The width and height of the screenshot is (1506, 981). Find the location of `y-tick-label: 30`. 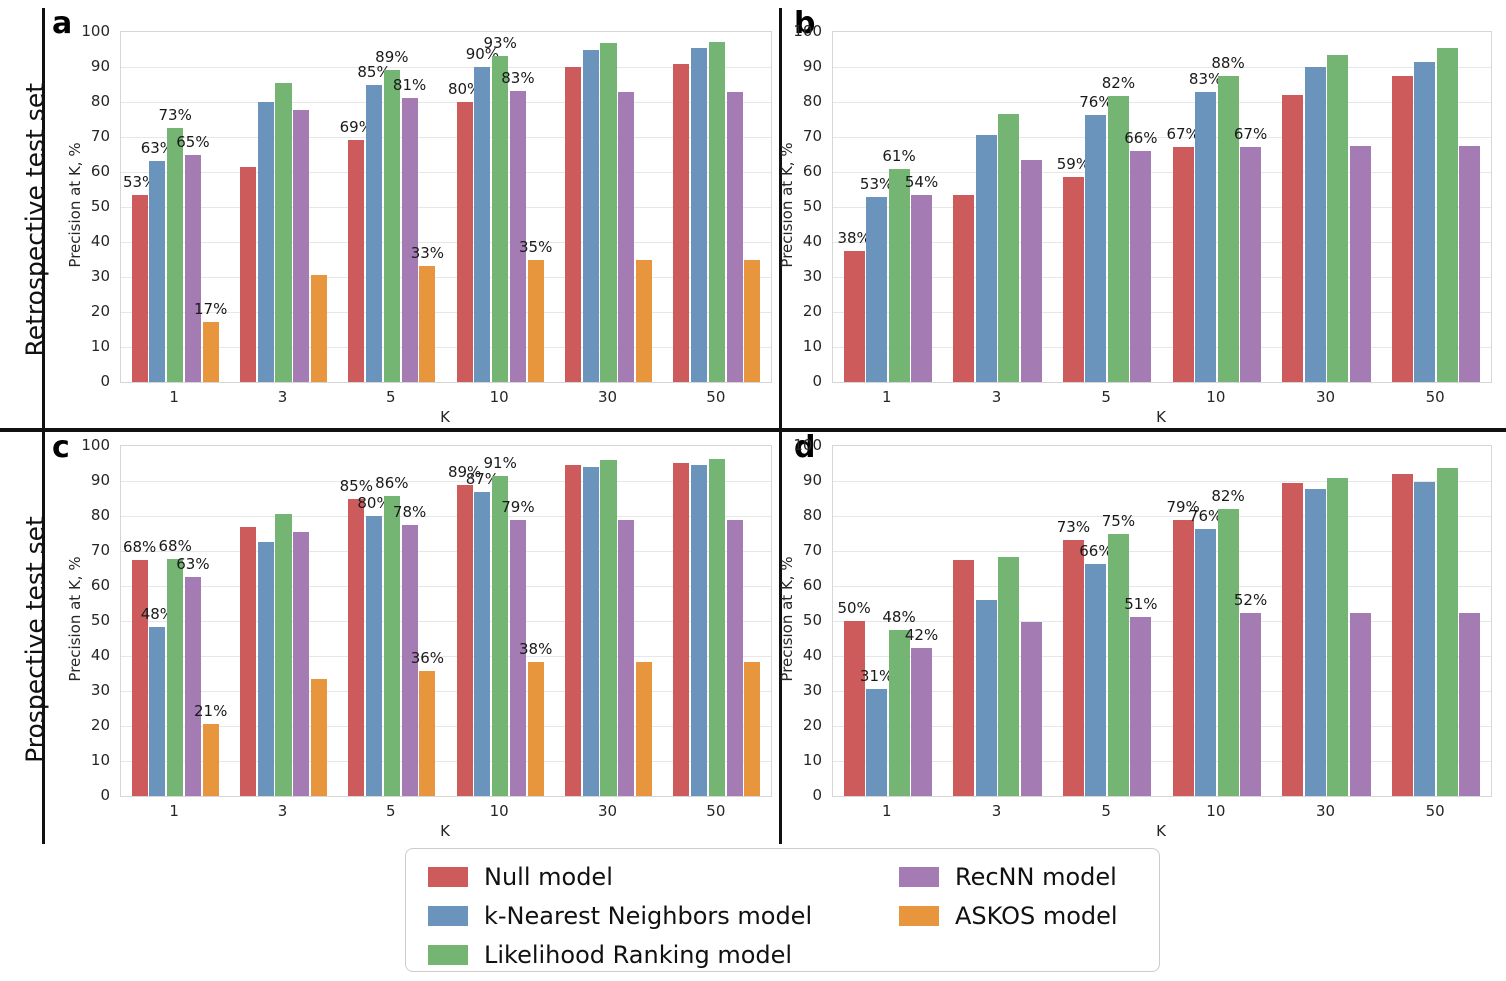

y-tick-label: 30 is located at coordinates (100, 276).